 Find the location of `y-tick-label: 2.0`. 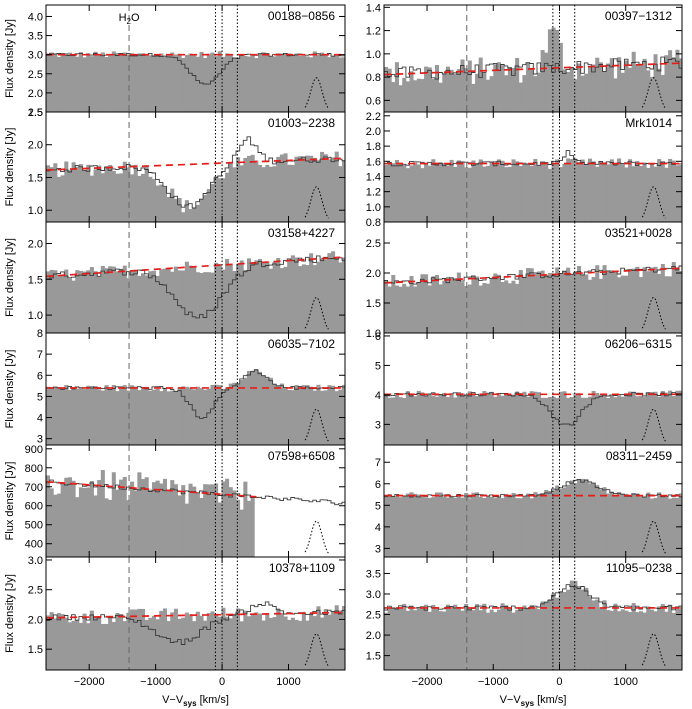

y-tick-label: 2.0 is located at coordinates (35, 244).